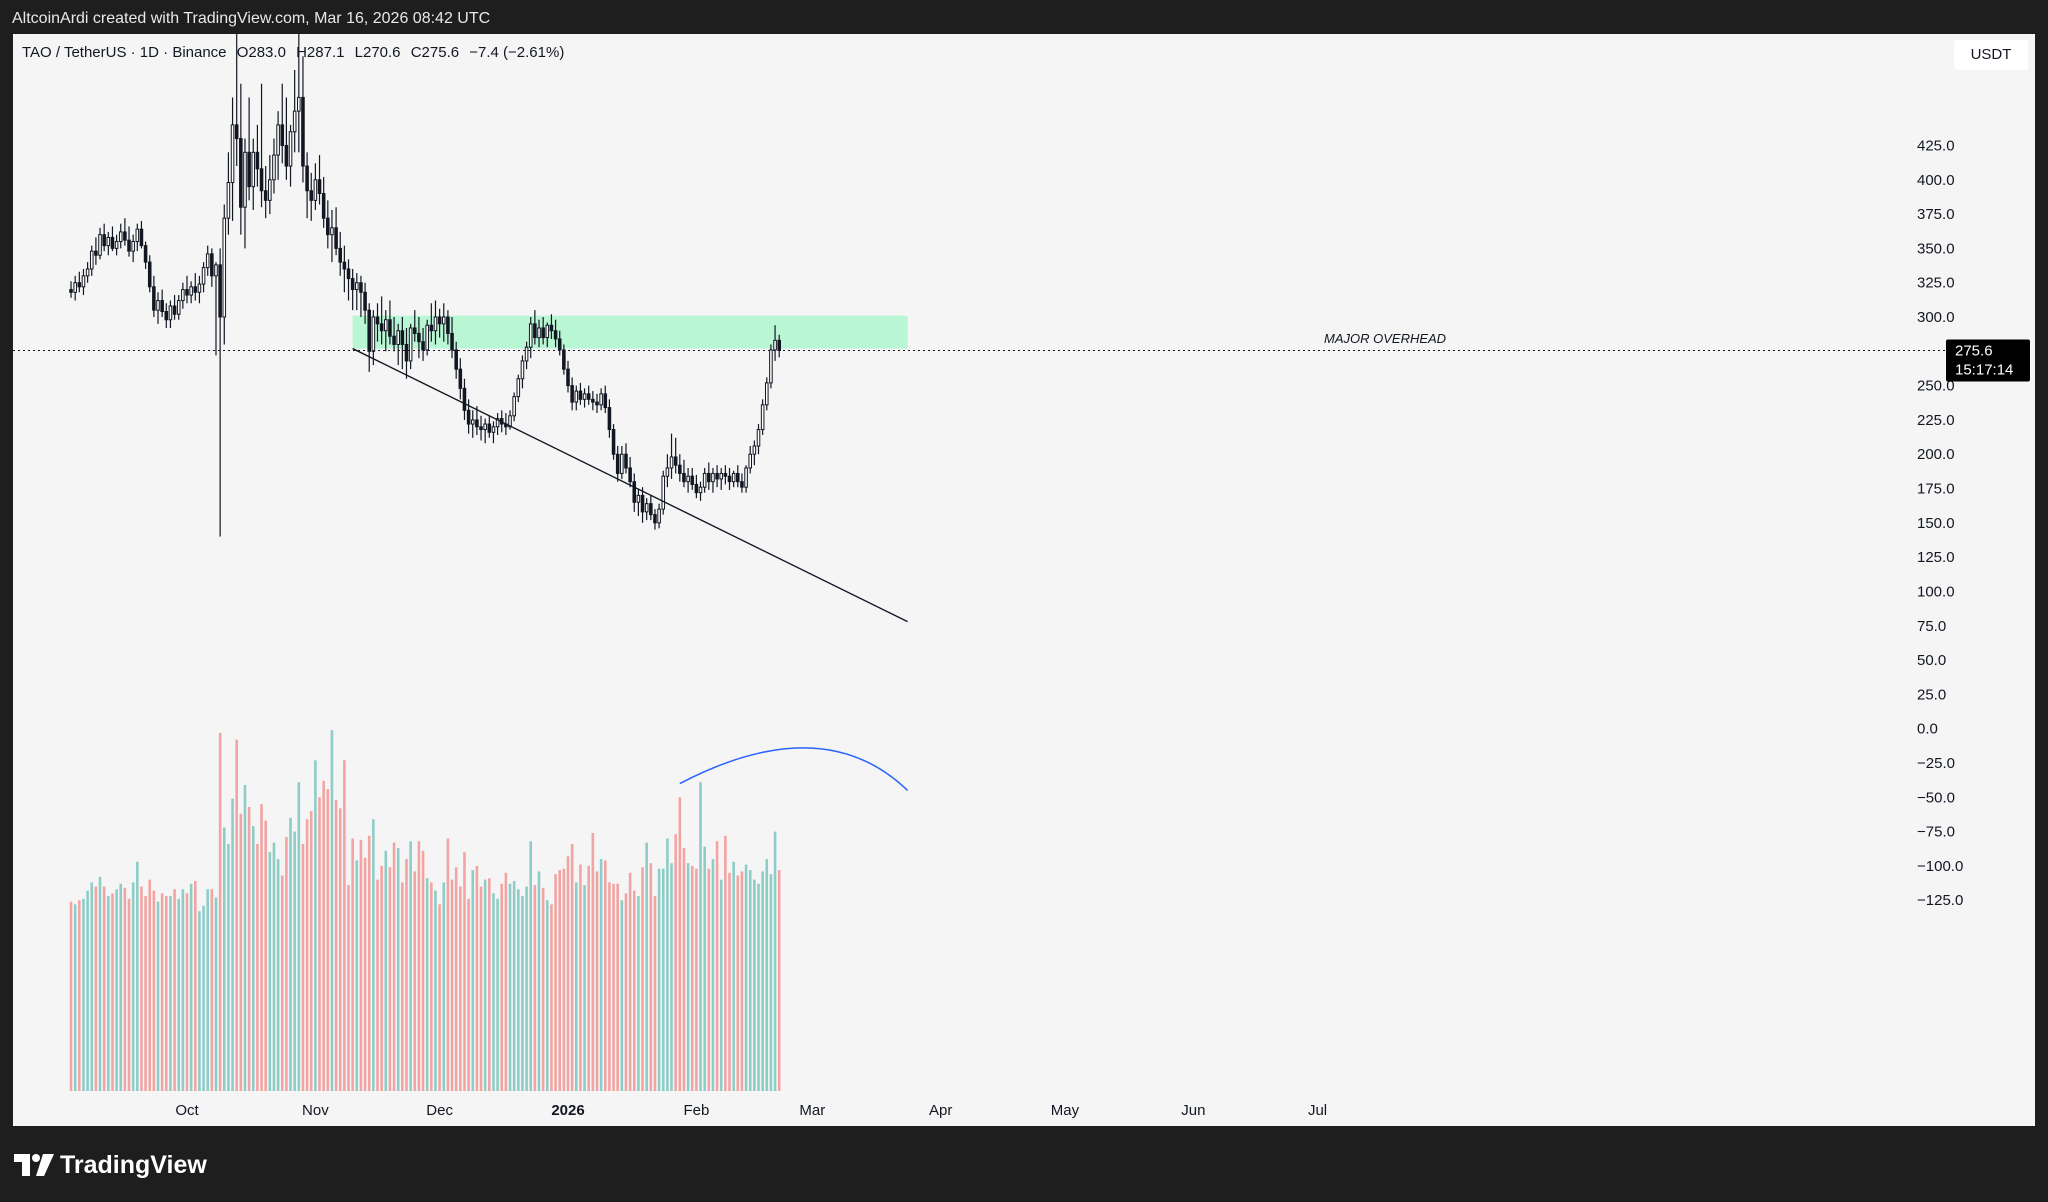 The width and height of the screenshot is (2048, 1202). Describe the element at coordinates (110, 1165) in the screenshot. I see `tradingview-logo: TradingView` at that location.